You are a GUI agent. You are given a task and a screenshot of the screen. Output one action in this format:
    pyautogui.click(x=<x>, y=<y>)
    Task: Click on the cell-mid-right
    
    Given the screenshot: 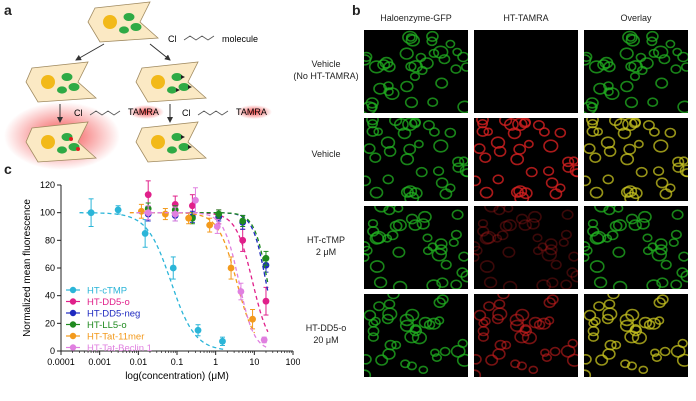 What is the action you would take?
    pyautogui.click(x=171, y=82)
    